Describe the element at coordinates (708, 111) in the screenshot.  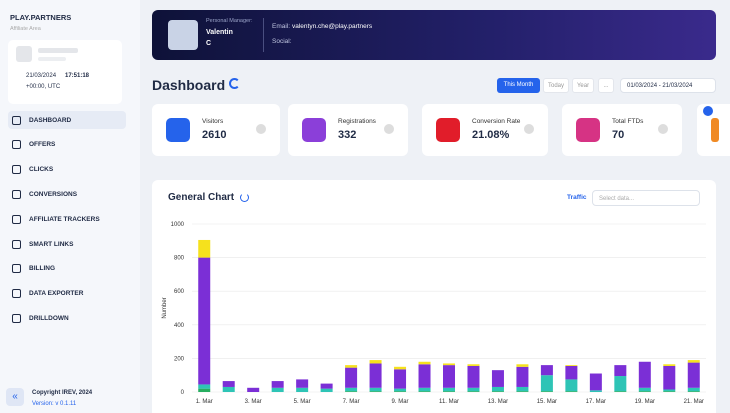
I see `settings-button` at that location.